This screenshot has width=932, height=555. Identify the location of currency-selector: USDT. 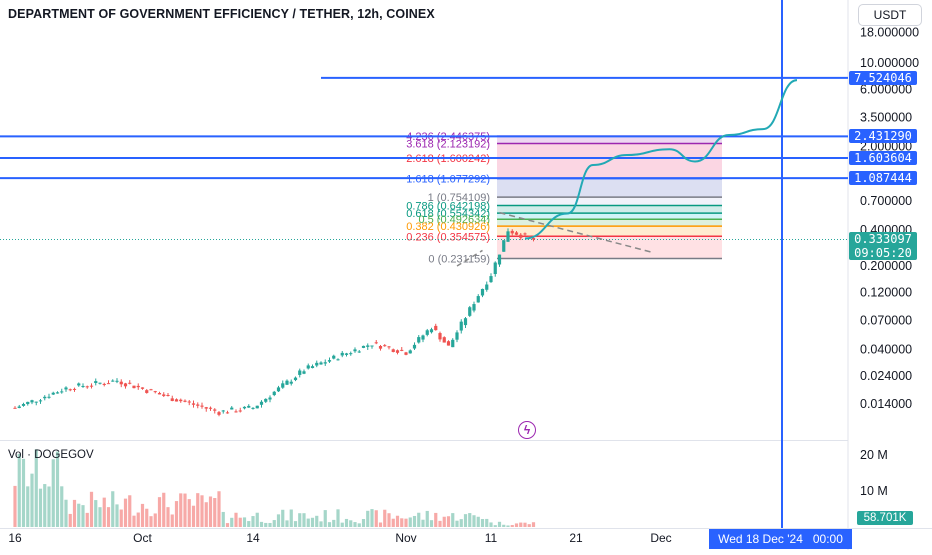
(890, 15).